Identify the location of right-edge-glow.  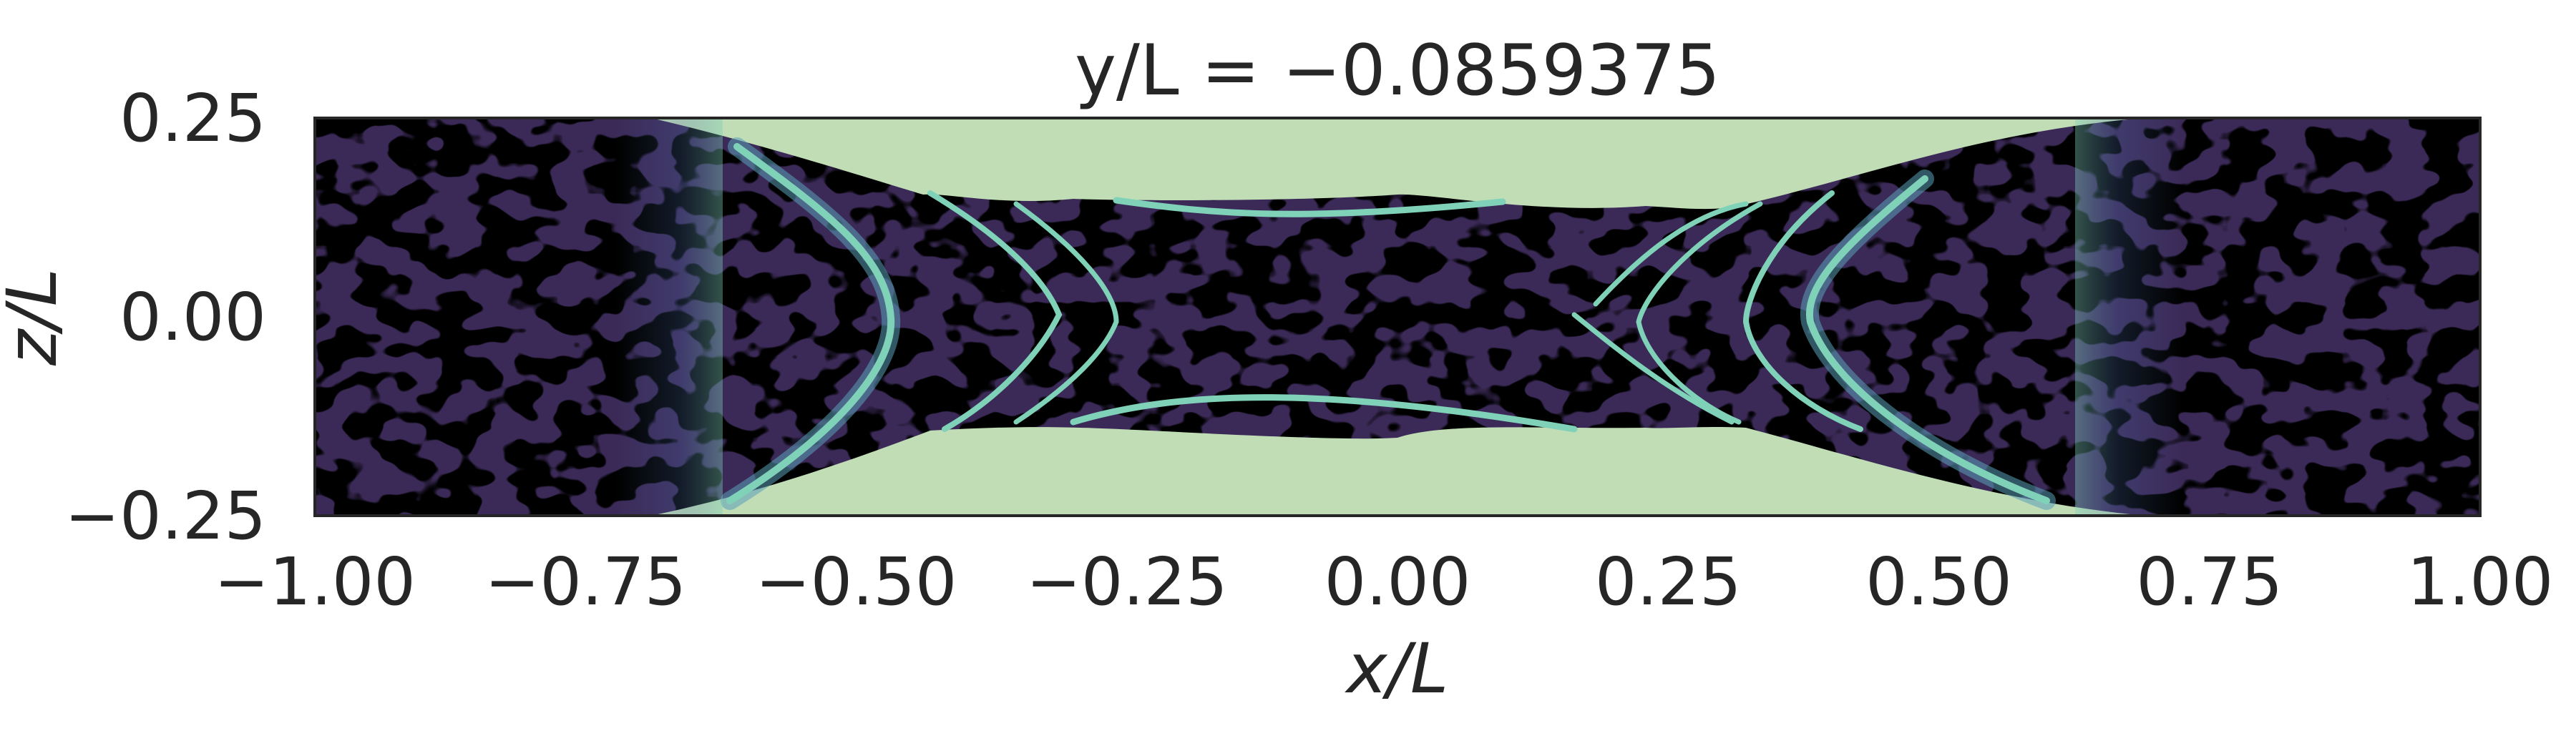
(2128, 317).